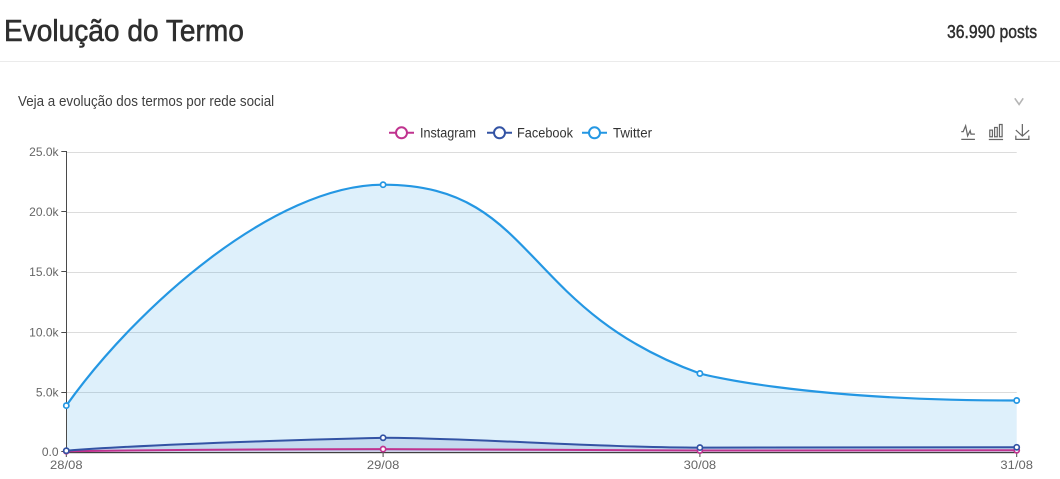  Describe the element at coordinates (448, 132) in the screenshot. I see `svg-text: Instagram` at that location.